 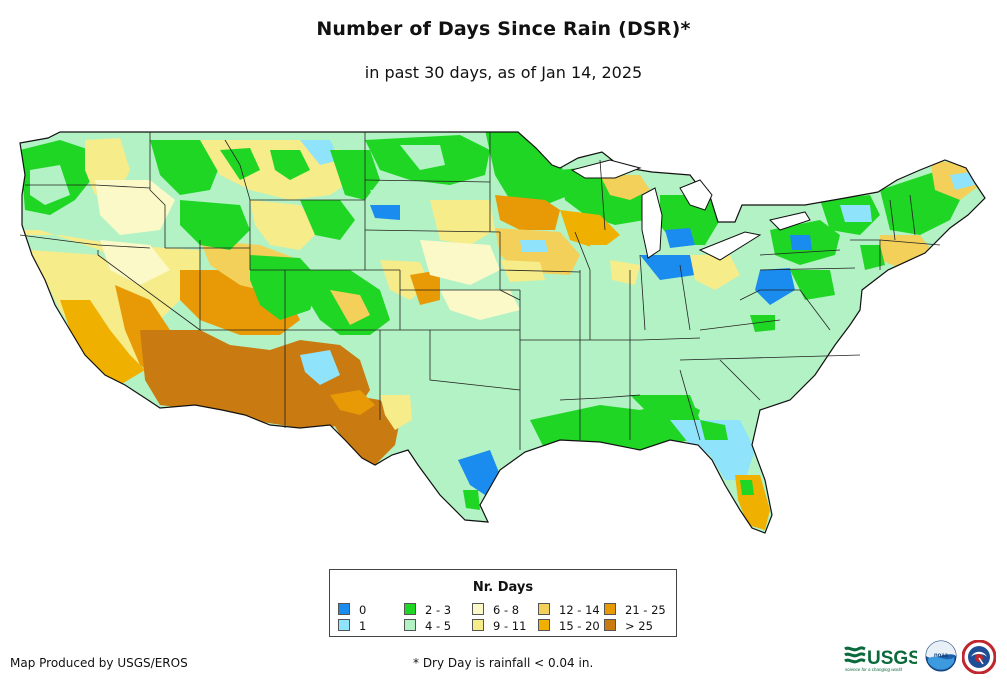 I want to click on legend-item: > 25, so click(x=628, y=626).